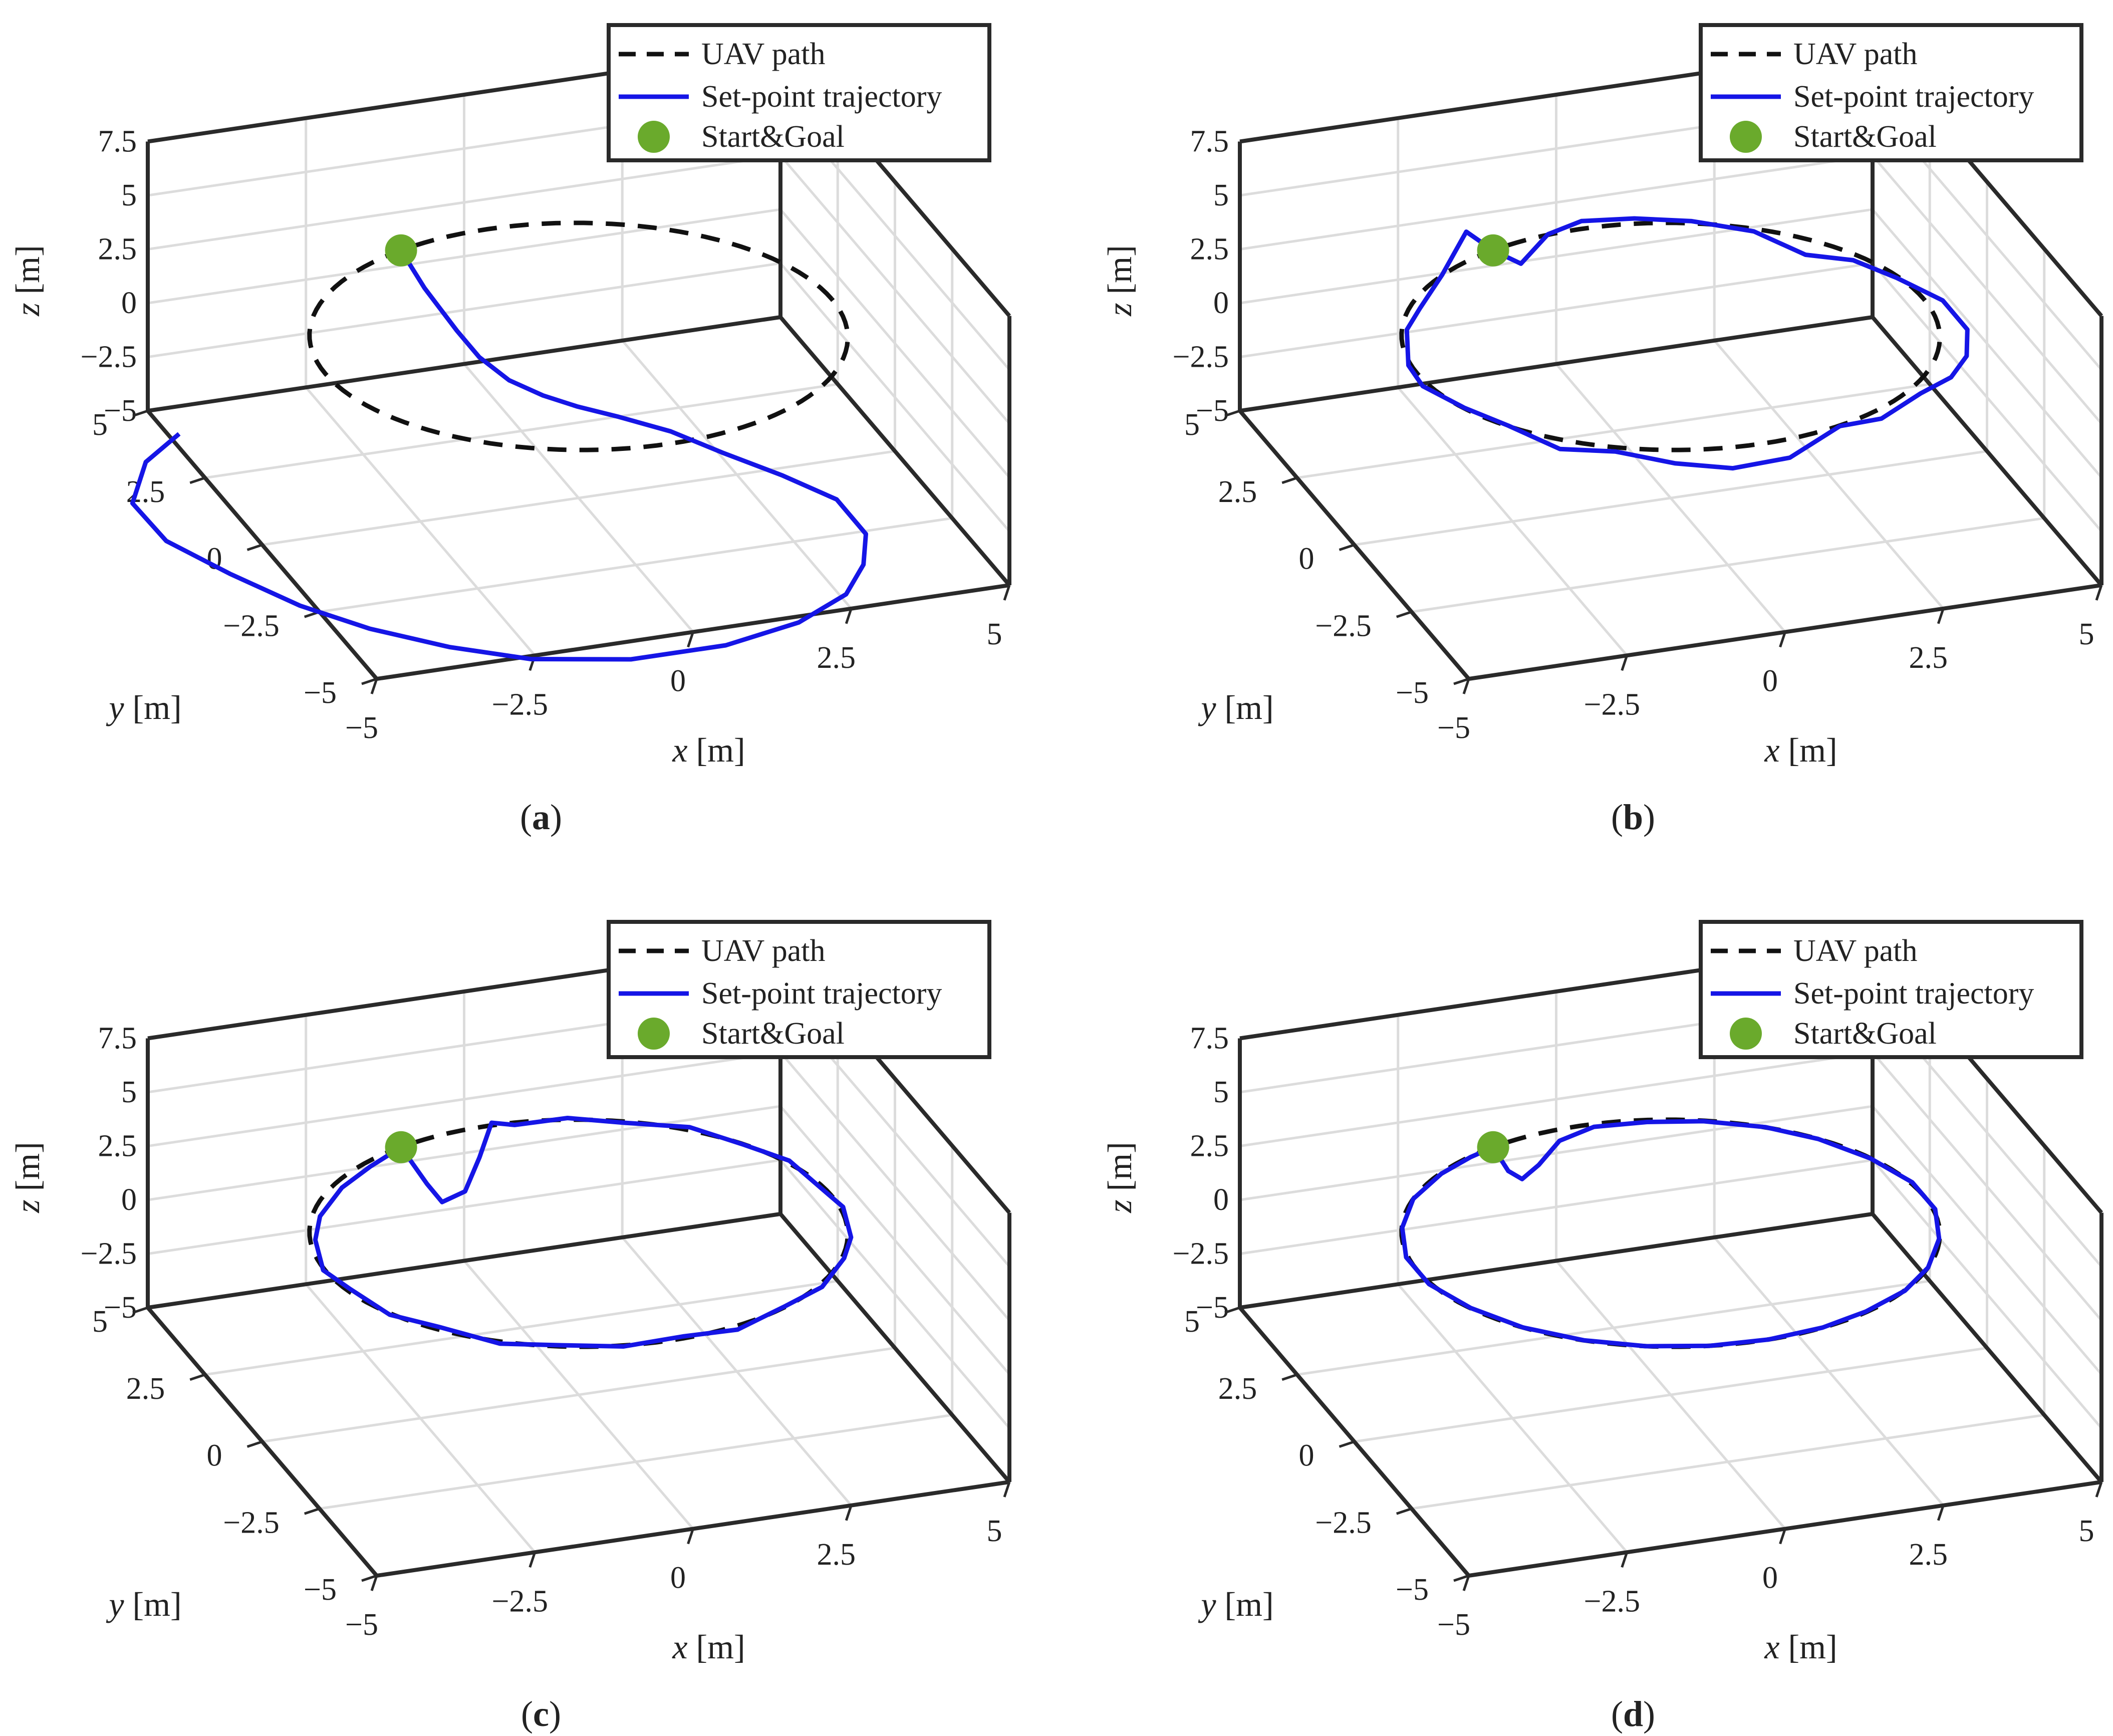  Describe the element at coordinates (1221, 1092) in the screenshot. I see `z-tick-label: 5` at that location.